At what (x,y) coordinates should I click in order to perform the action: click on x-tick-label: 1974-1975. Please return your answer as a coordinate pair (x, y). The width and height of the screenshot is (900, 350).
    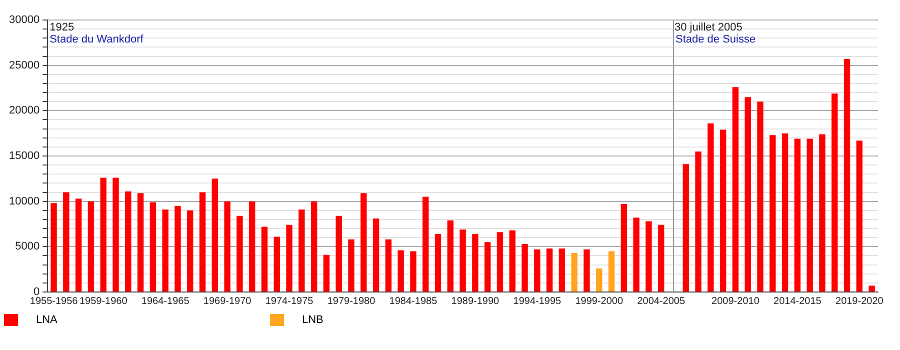
    Looking at the image, I should click on (289, 301).